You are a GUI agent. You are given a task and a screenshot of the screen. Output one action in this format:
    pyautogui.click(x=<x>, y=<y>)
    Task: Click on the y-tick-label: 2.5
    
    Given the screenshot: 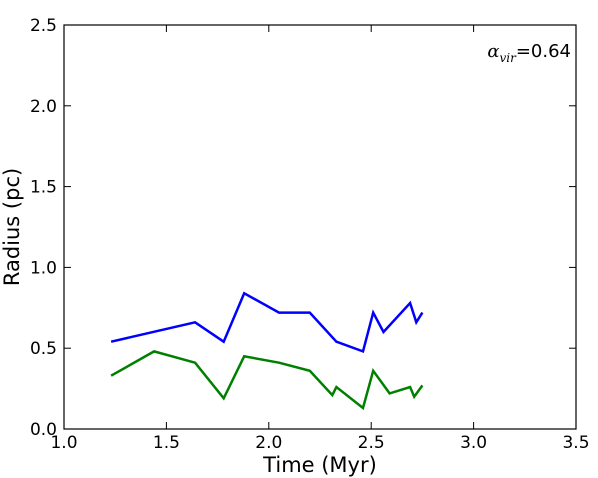 What is the action you would take?
    pyautogui.click(x=43, y=26)
    